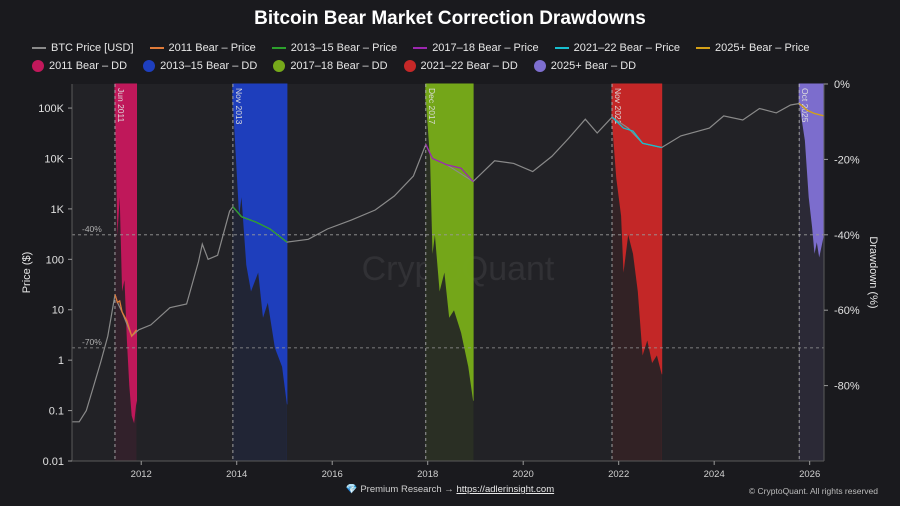 The height and width of the screenshot is (506, 900). I want to click on legend-item: BTC Price [USD], so click(83, 48).